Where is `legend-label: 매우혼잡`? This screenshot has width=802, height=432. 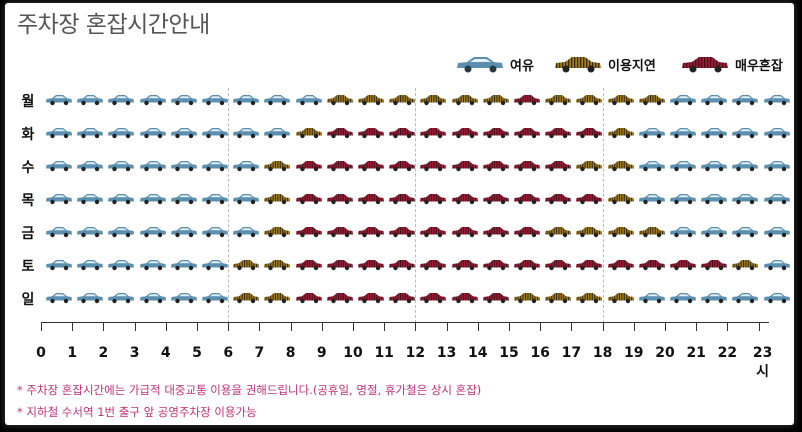
legend-label: 매우혼잡 is located at coordinates (759, 66).